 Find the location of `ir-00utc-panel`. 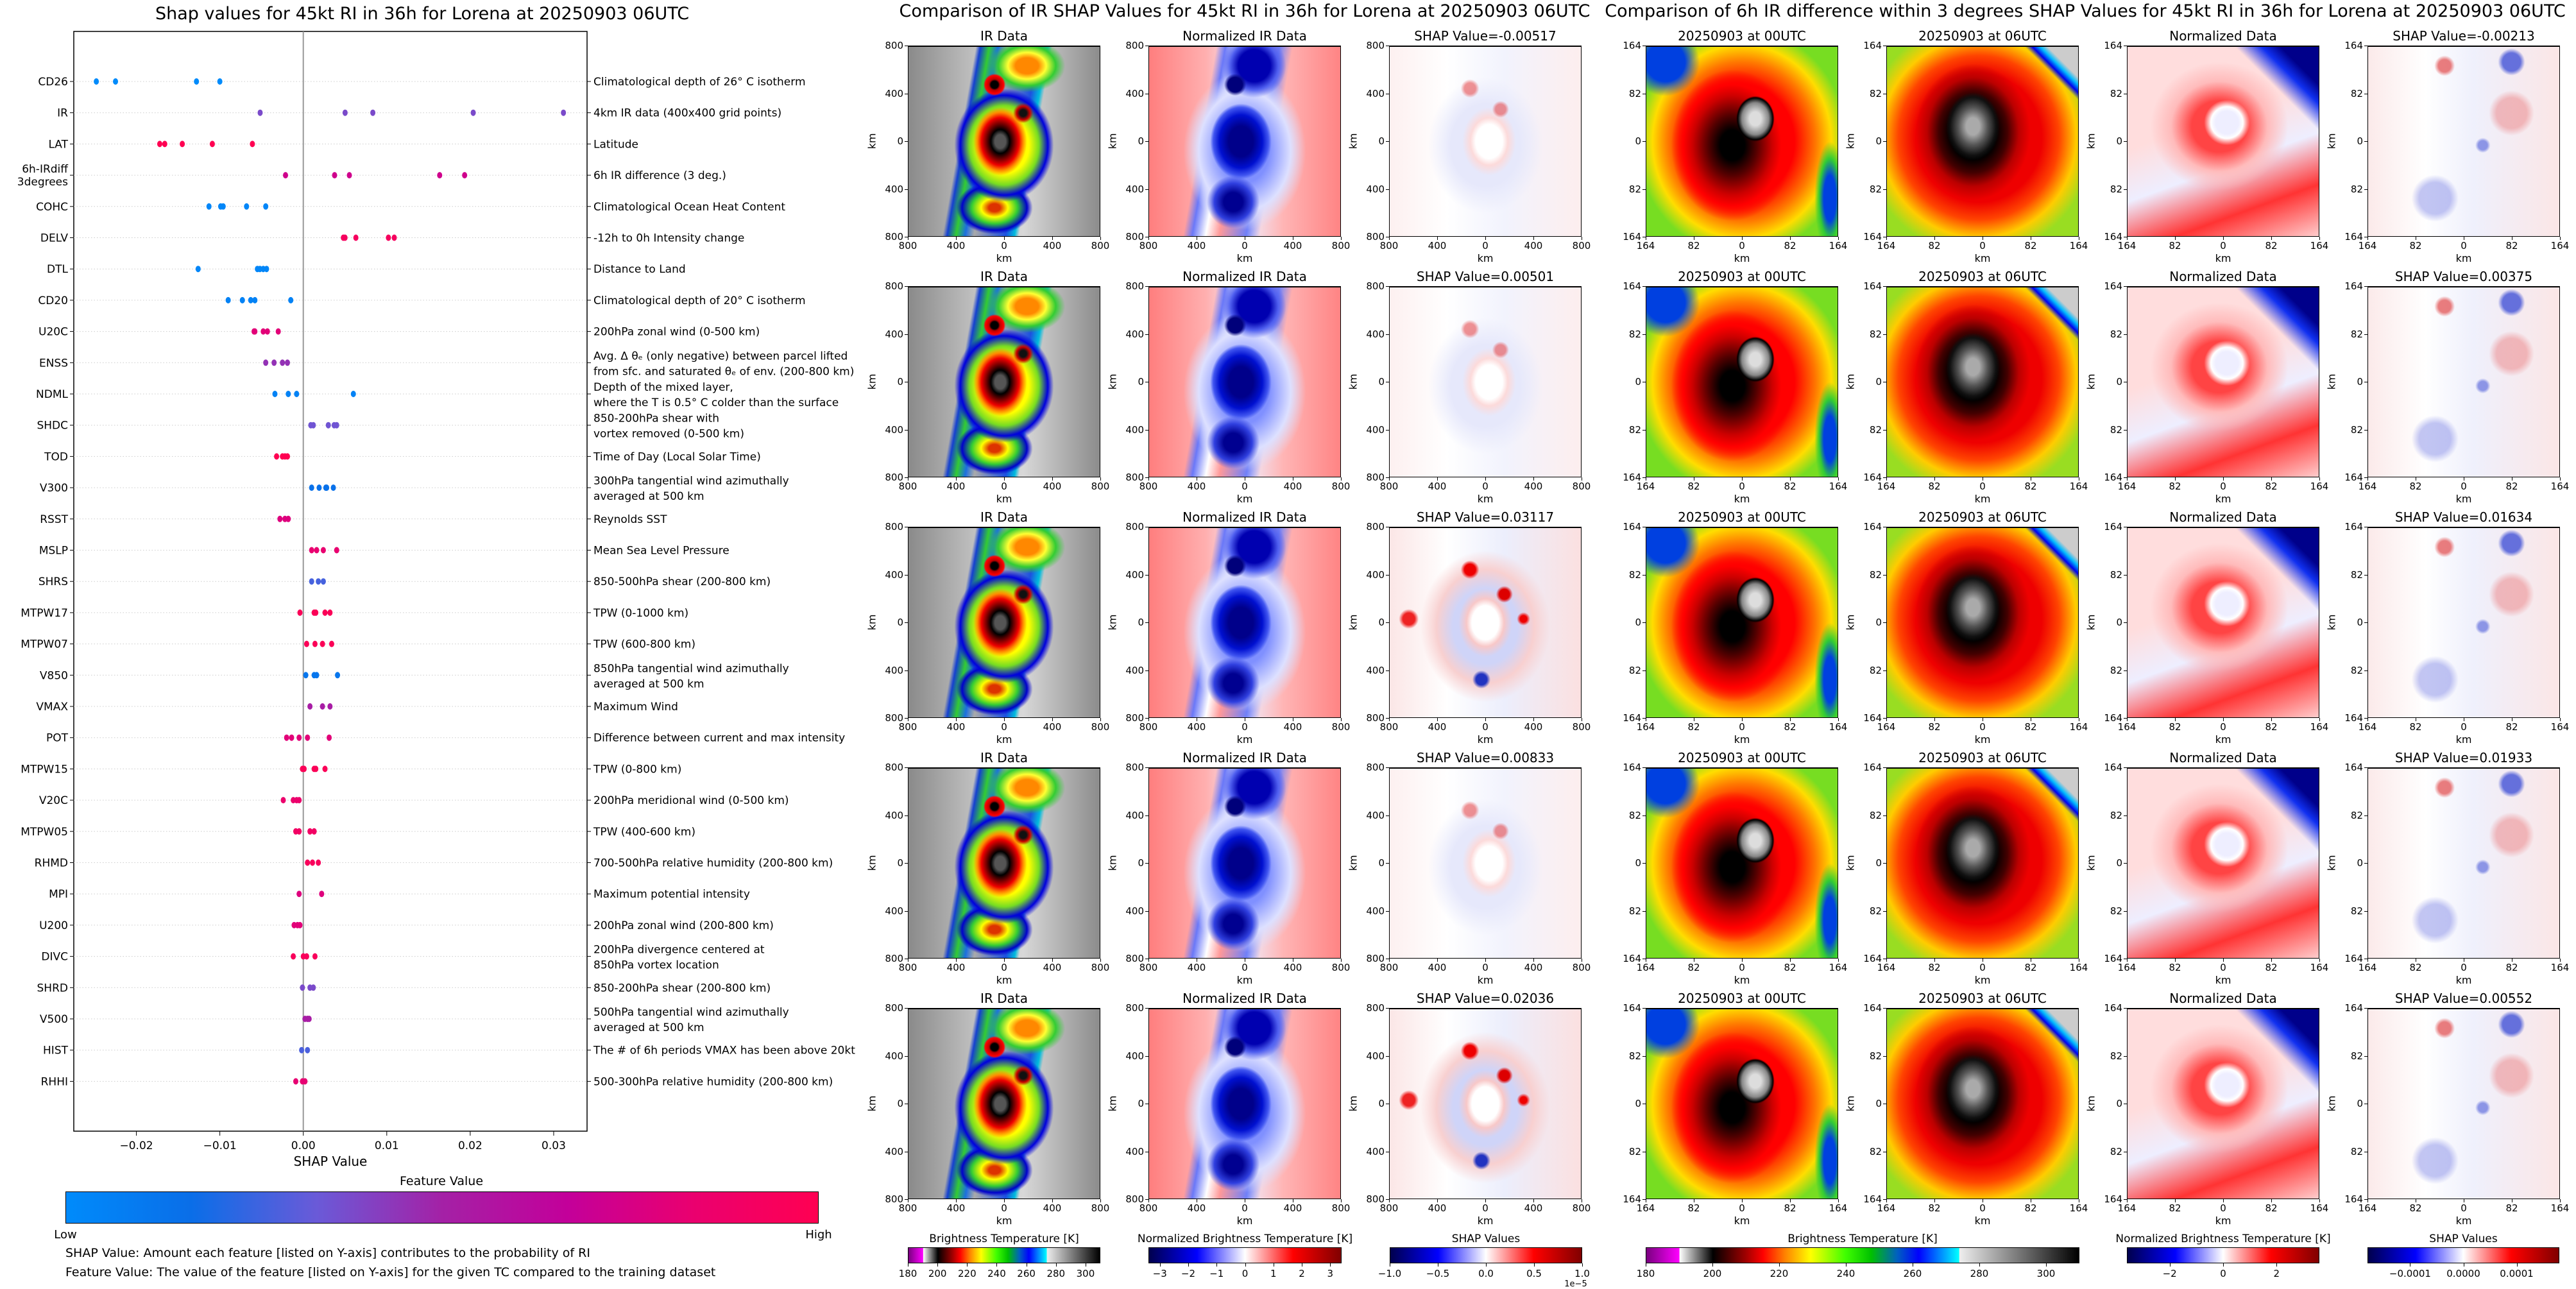

ir-00utc-panel is located at coordinates (1742, 141).